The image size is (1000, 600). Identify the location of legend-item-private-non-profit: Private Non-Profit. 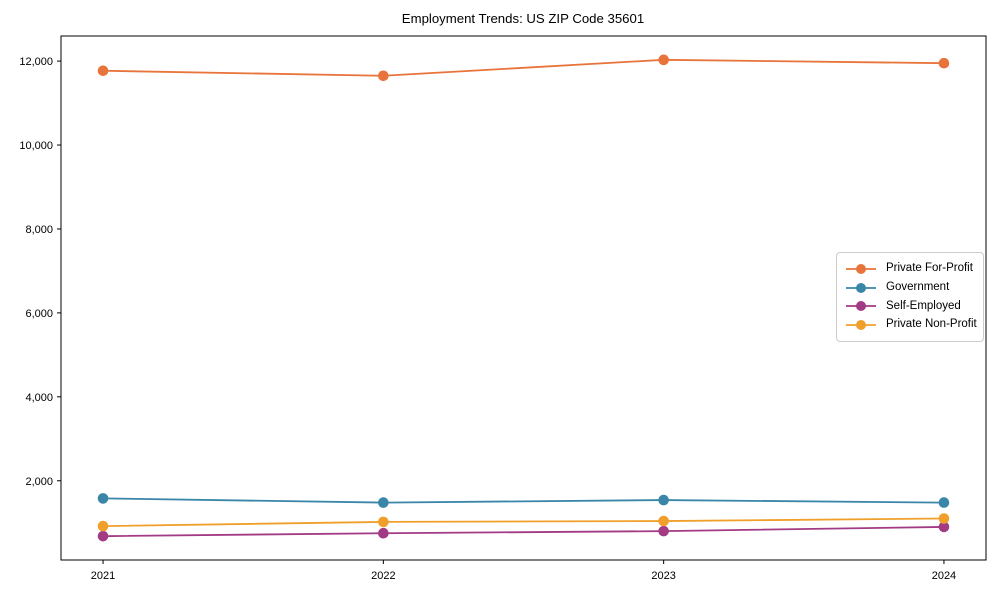
(911, 325).